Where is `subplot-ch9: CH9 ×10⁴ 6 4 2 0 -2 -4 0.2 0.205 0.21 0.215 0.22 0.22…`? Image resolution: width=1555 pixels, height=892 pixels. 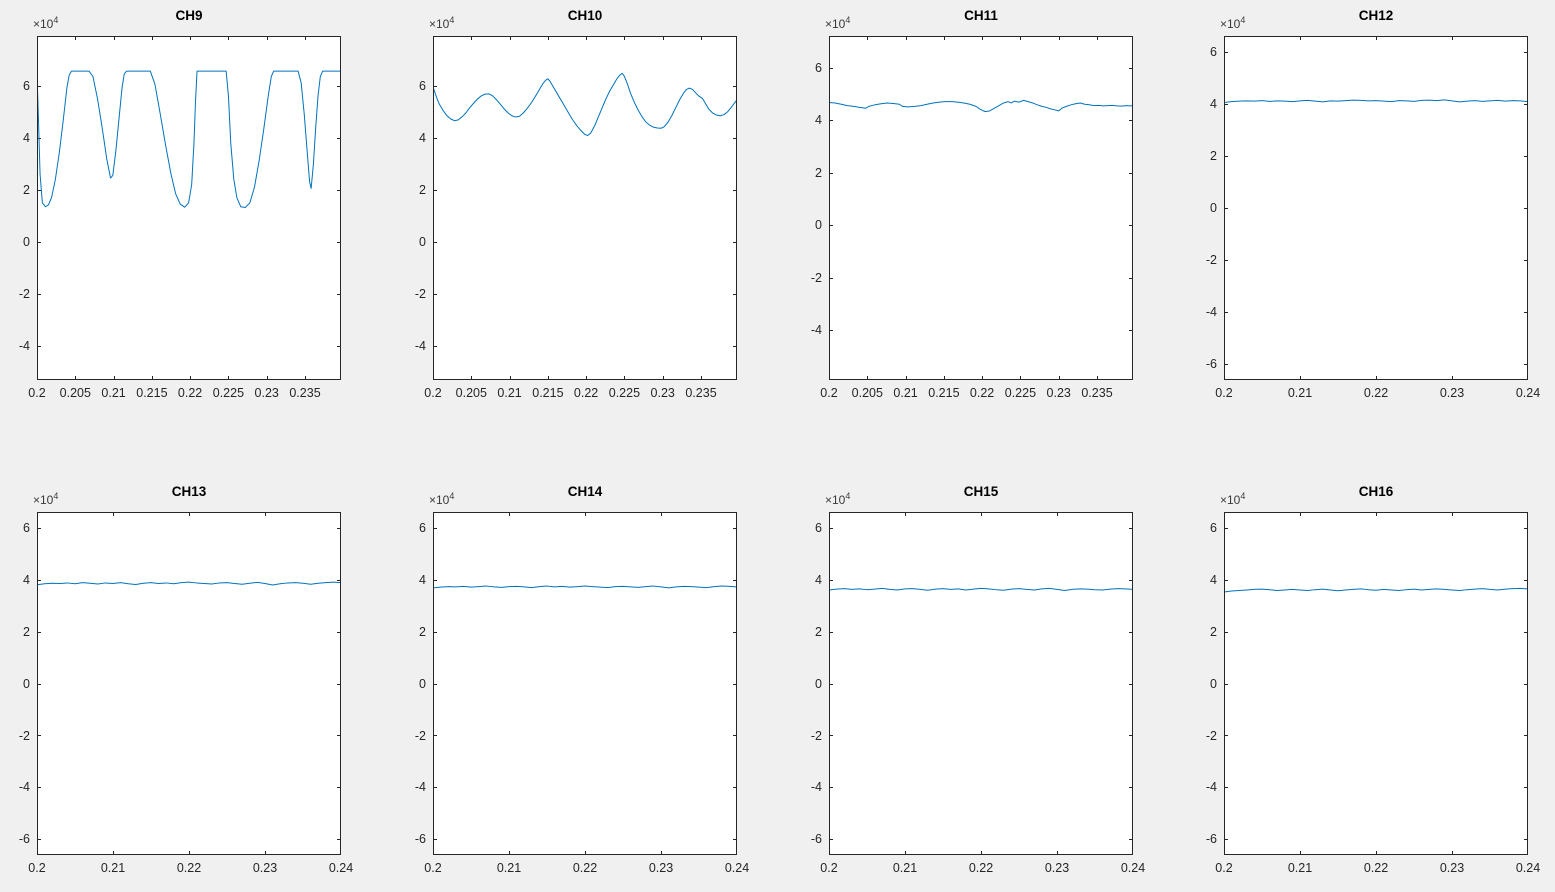 subplot-ch9: CH9 ×10⁴ 6 4 2 0 -2 -4 0.2 0.205 0.21 0.215 0.22 0.22… is located at coordinates (180, 203).